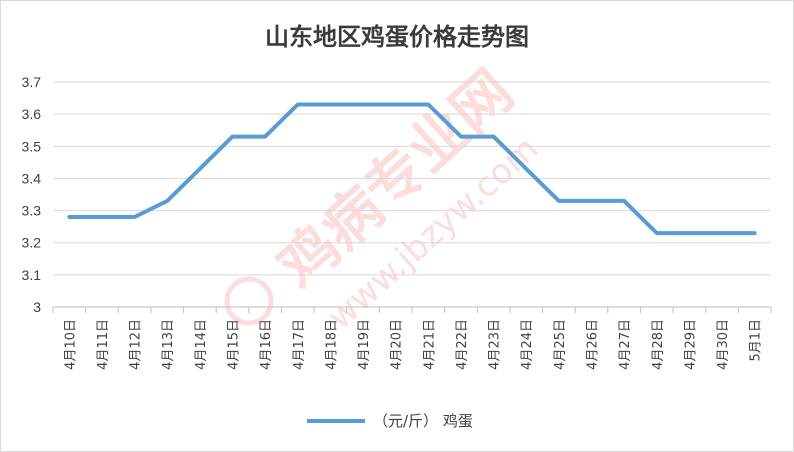  I want to click on x-tick-label: 4月25日, so click(560, 344).